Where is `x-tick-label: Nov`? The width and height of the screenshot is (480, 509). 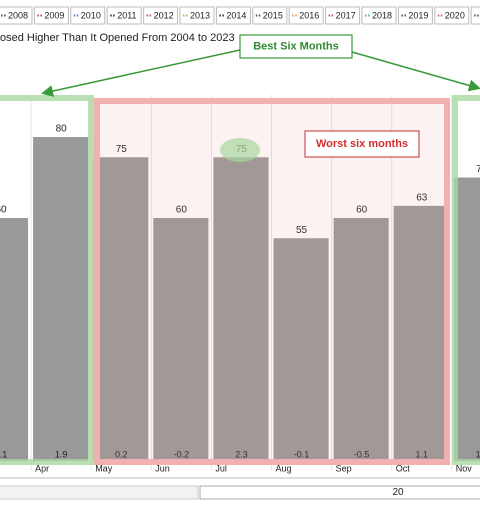 x-tick-label: Nov is located at coordinates (464, 468).